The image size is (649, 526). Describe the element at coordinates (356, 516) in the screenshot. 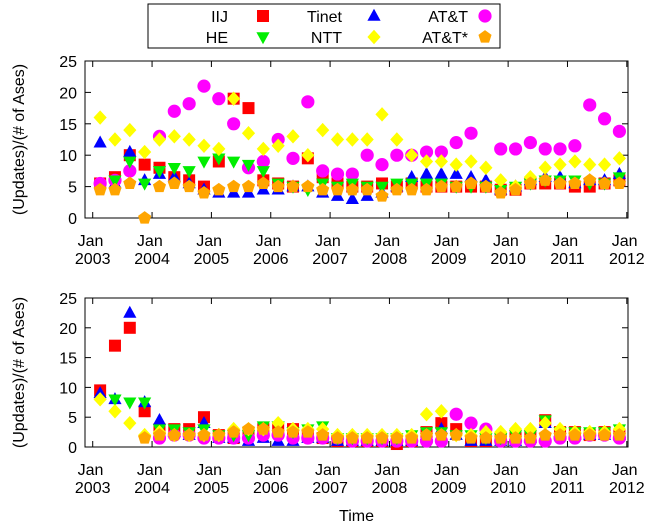

I see `x-axis-label: Time` at that location.